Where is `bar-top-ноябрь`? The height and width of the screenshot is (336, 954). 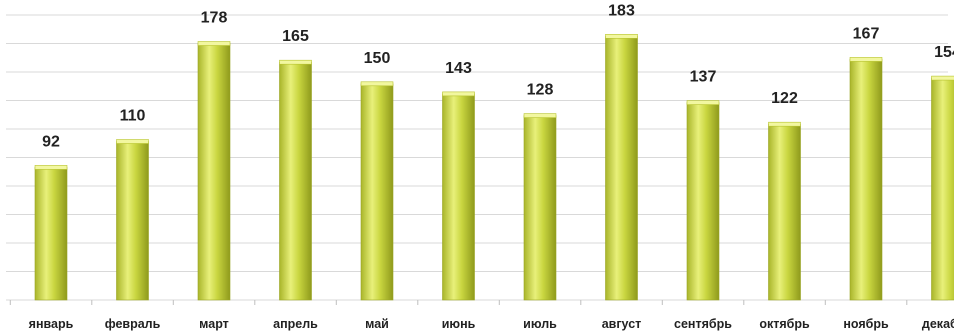
bar-top-ноябрь is located at coordinates (866, 59).